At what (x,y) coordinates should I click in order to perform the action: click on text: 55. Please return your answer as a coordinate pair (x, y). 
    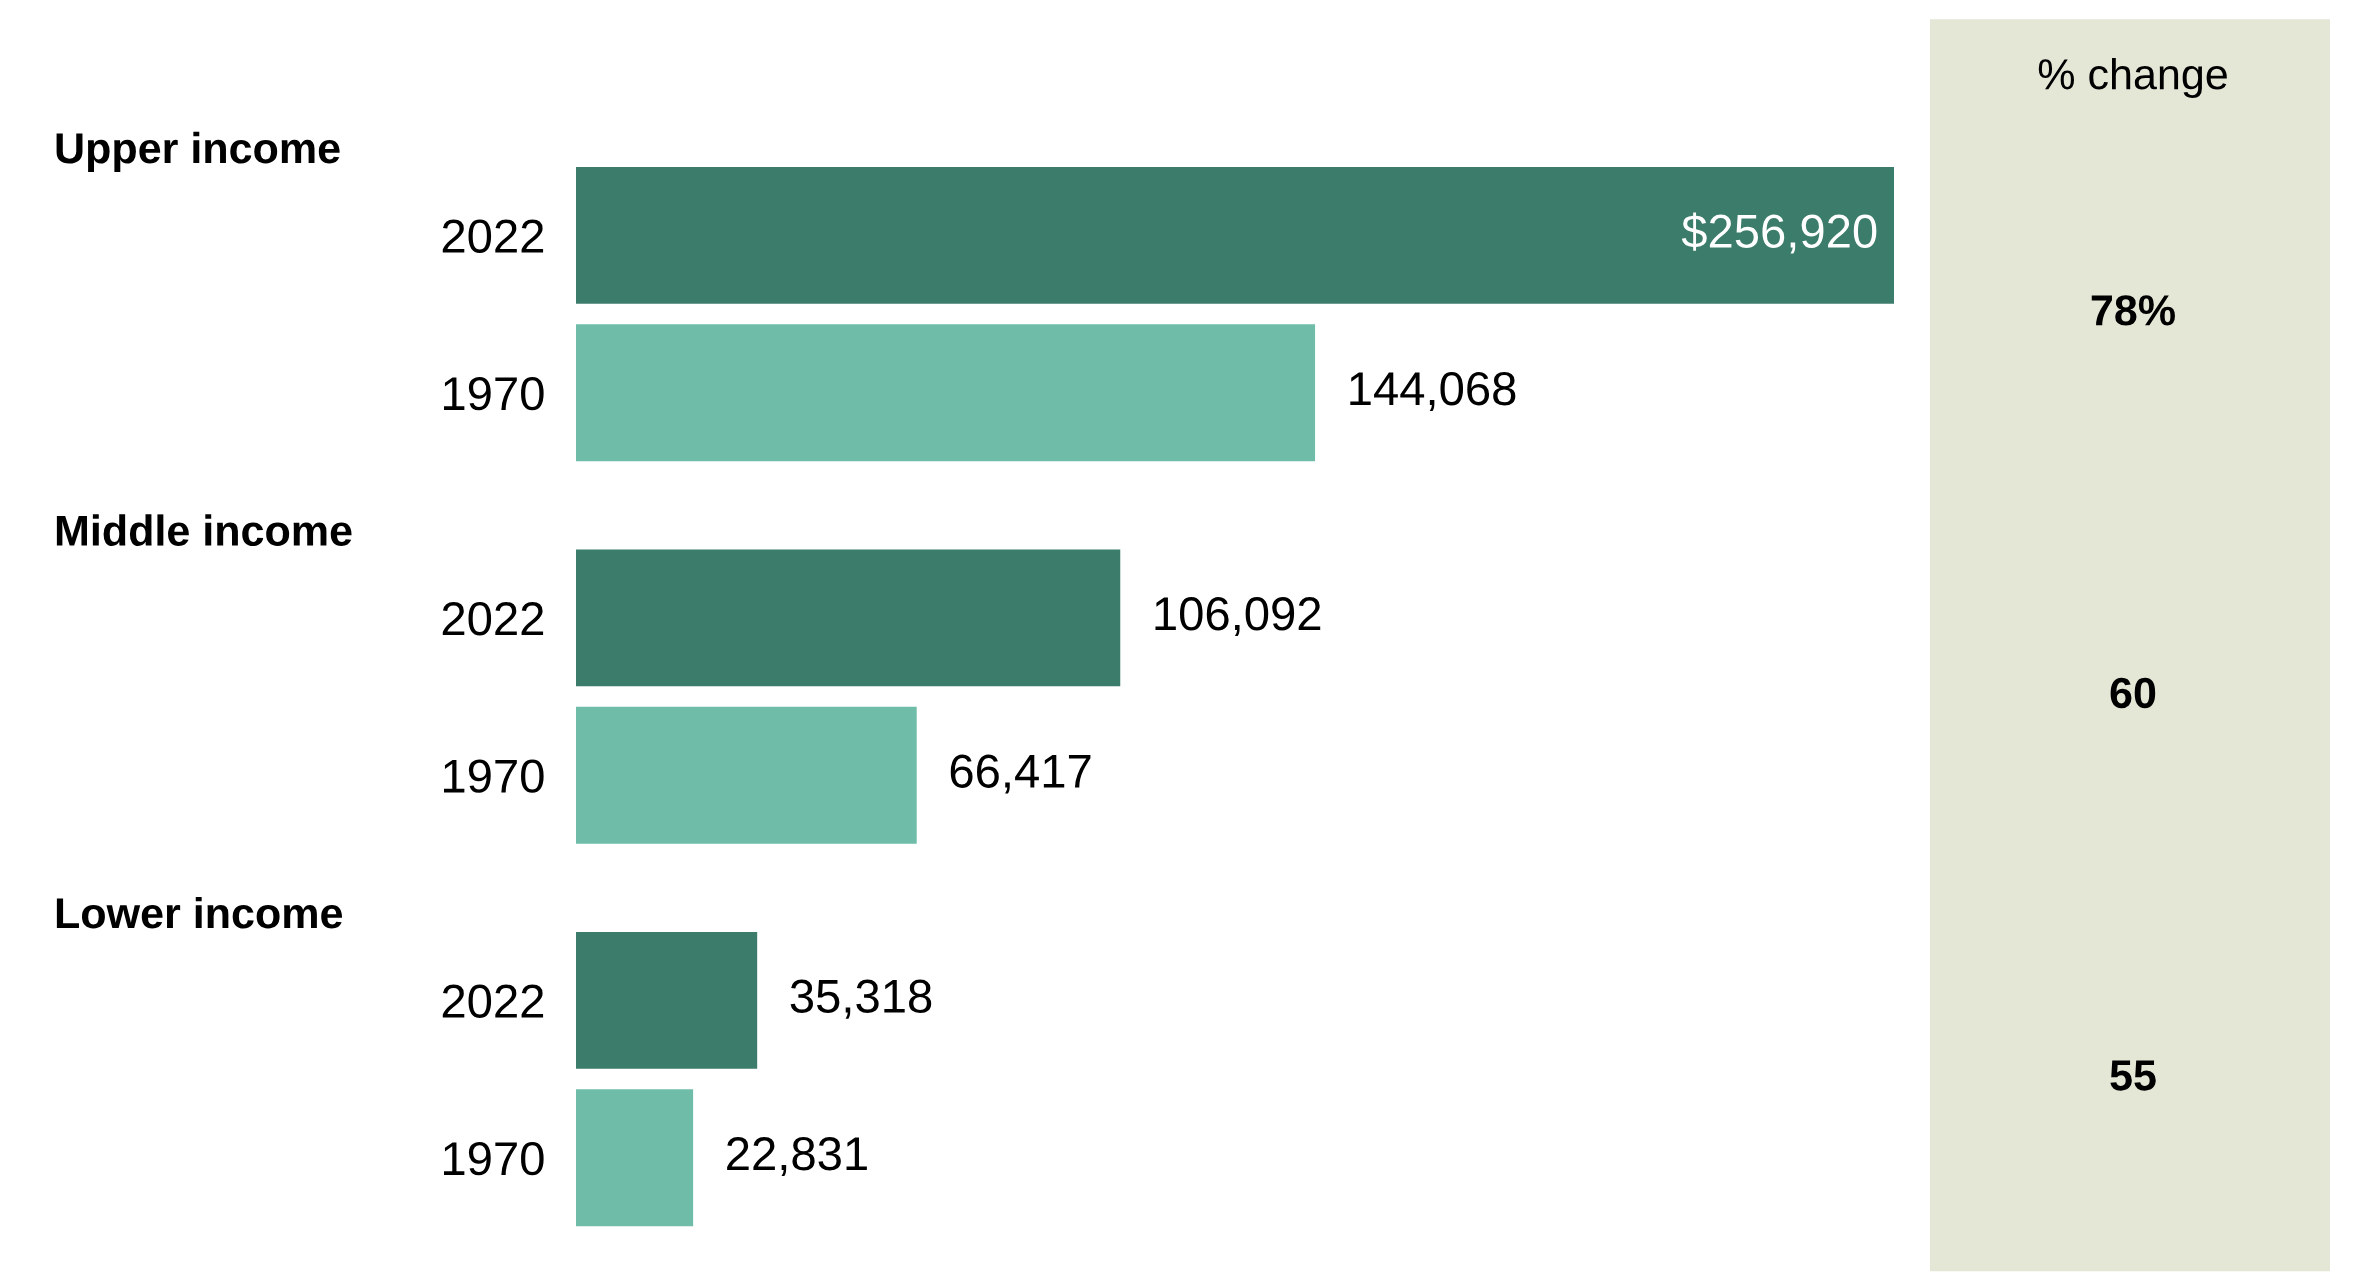
    Looking at the image, I should click on (2133, 1075).